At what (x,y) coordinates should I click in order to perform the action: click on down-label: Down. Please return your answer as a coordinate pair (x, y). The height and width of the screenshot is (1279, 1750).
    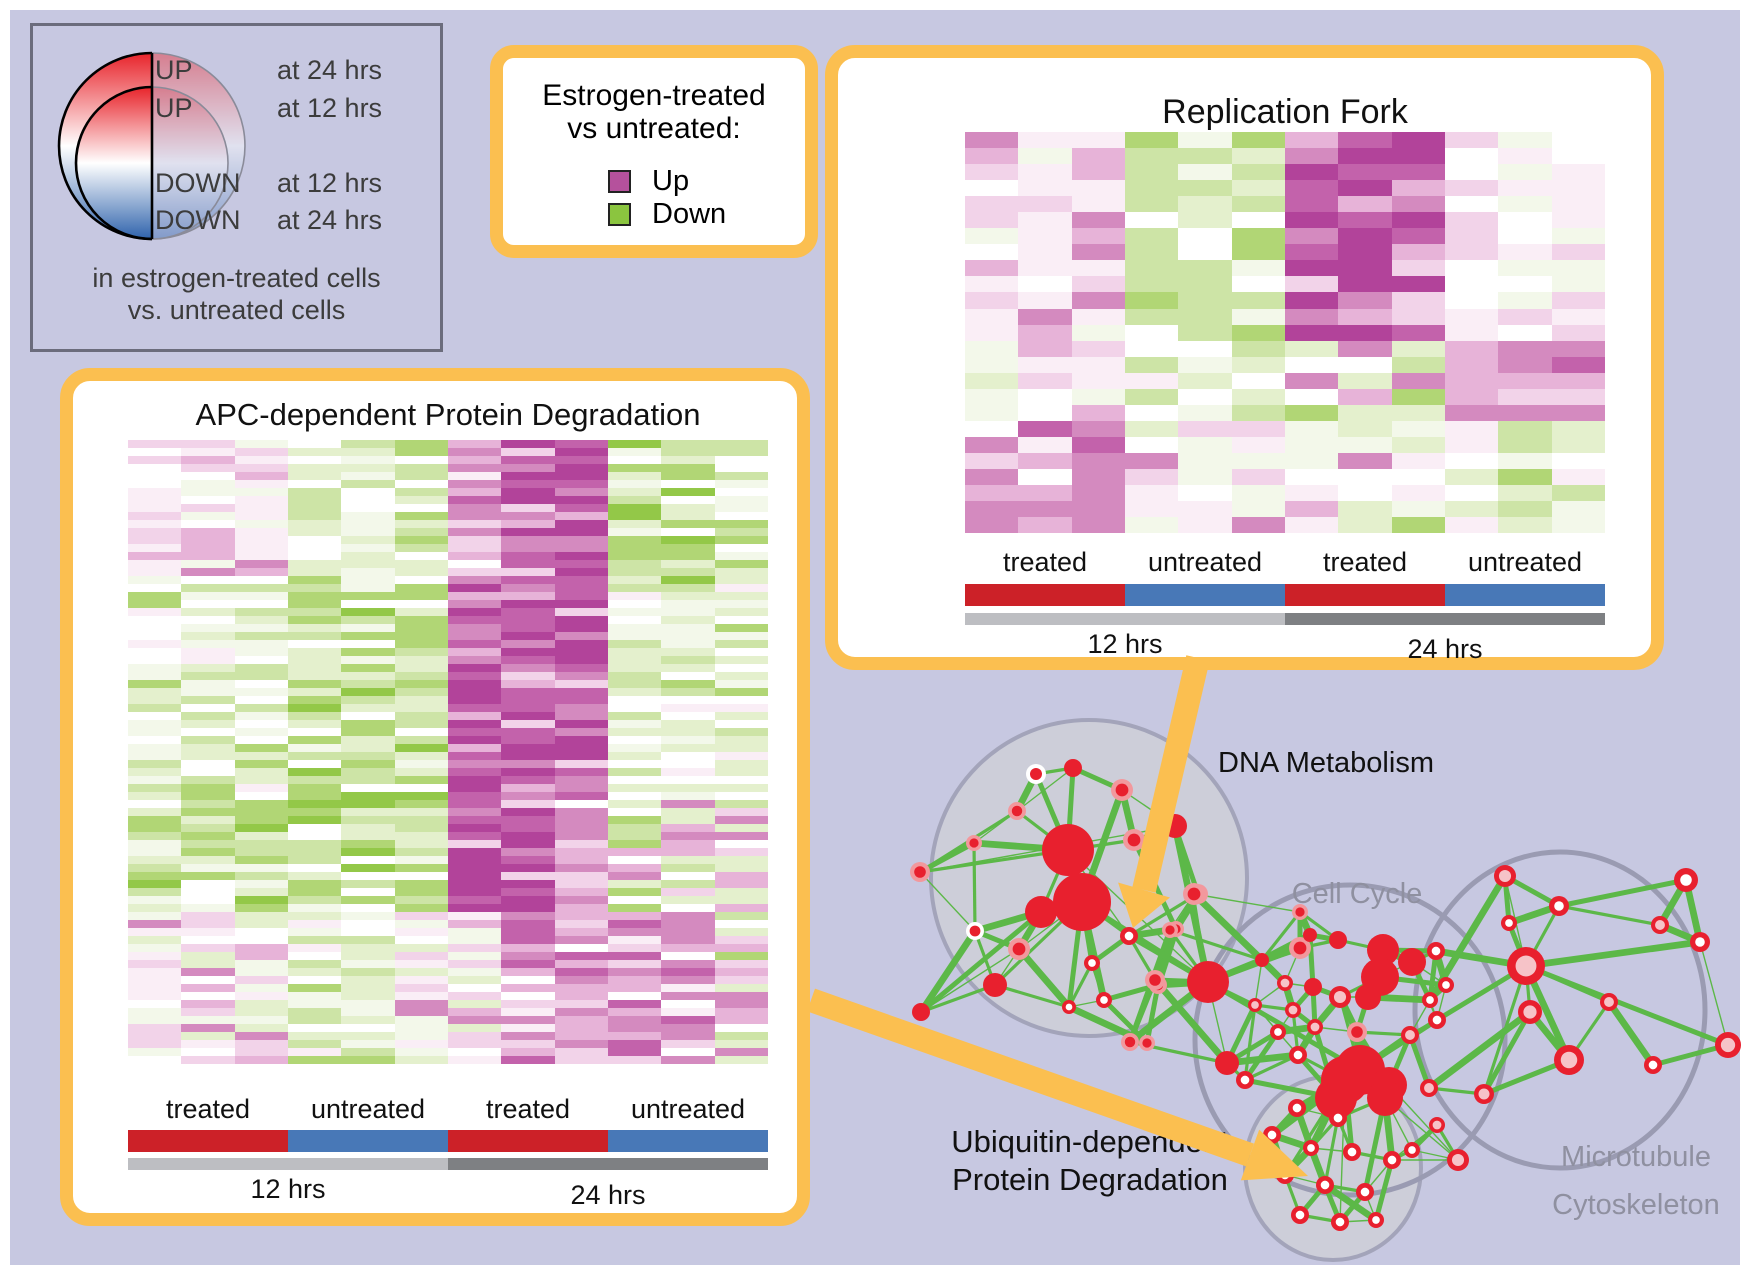
    Looking at the image, I should click on (689, 214).